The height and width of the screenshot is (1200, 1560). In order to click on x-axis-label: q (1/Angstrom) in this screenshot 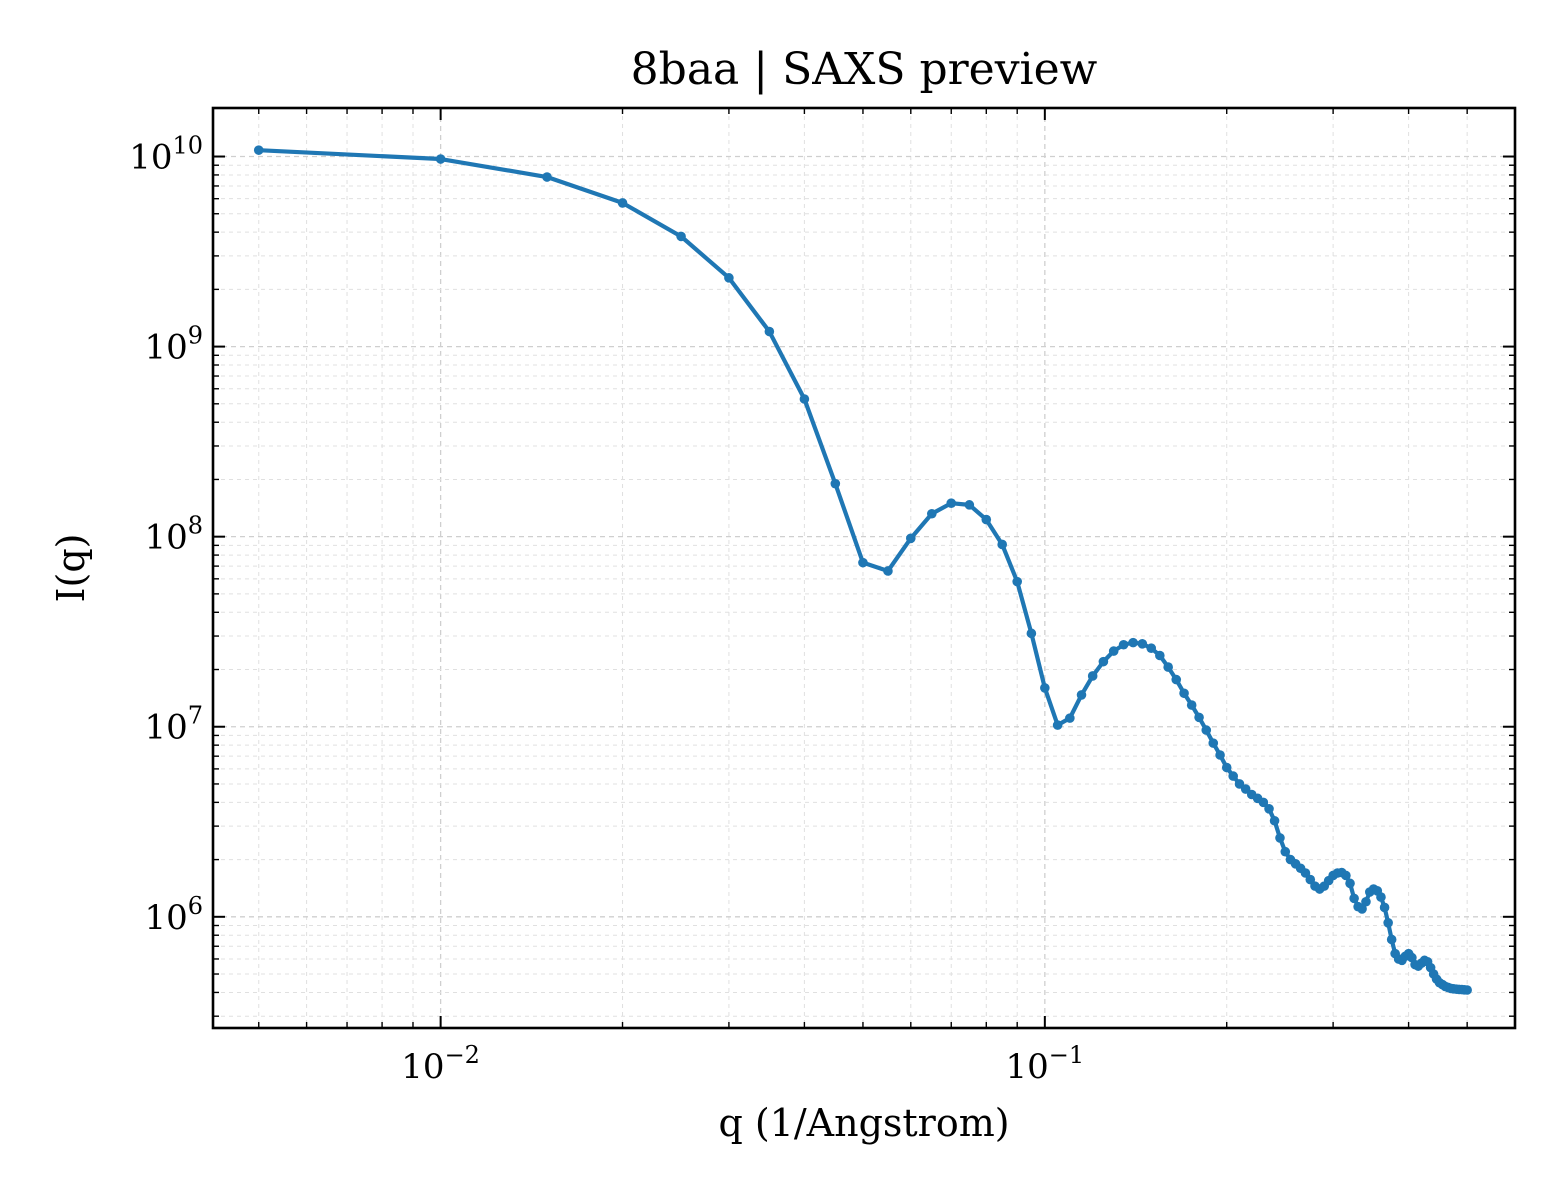, I will do `click(863, 1123)`.